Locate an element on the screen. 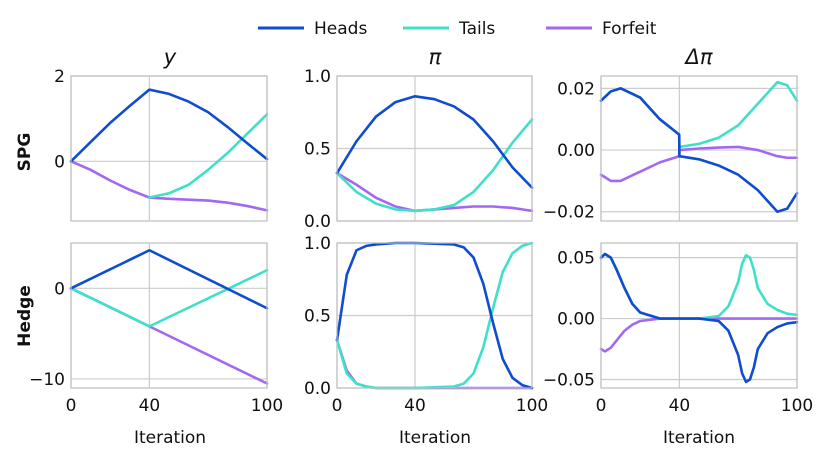  panel-hedge-3: −0.05 0.00 0.05 0 40 100 is located at coordinates (678, 329).